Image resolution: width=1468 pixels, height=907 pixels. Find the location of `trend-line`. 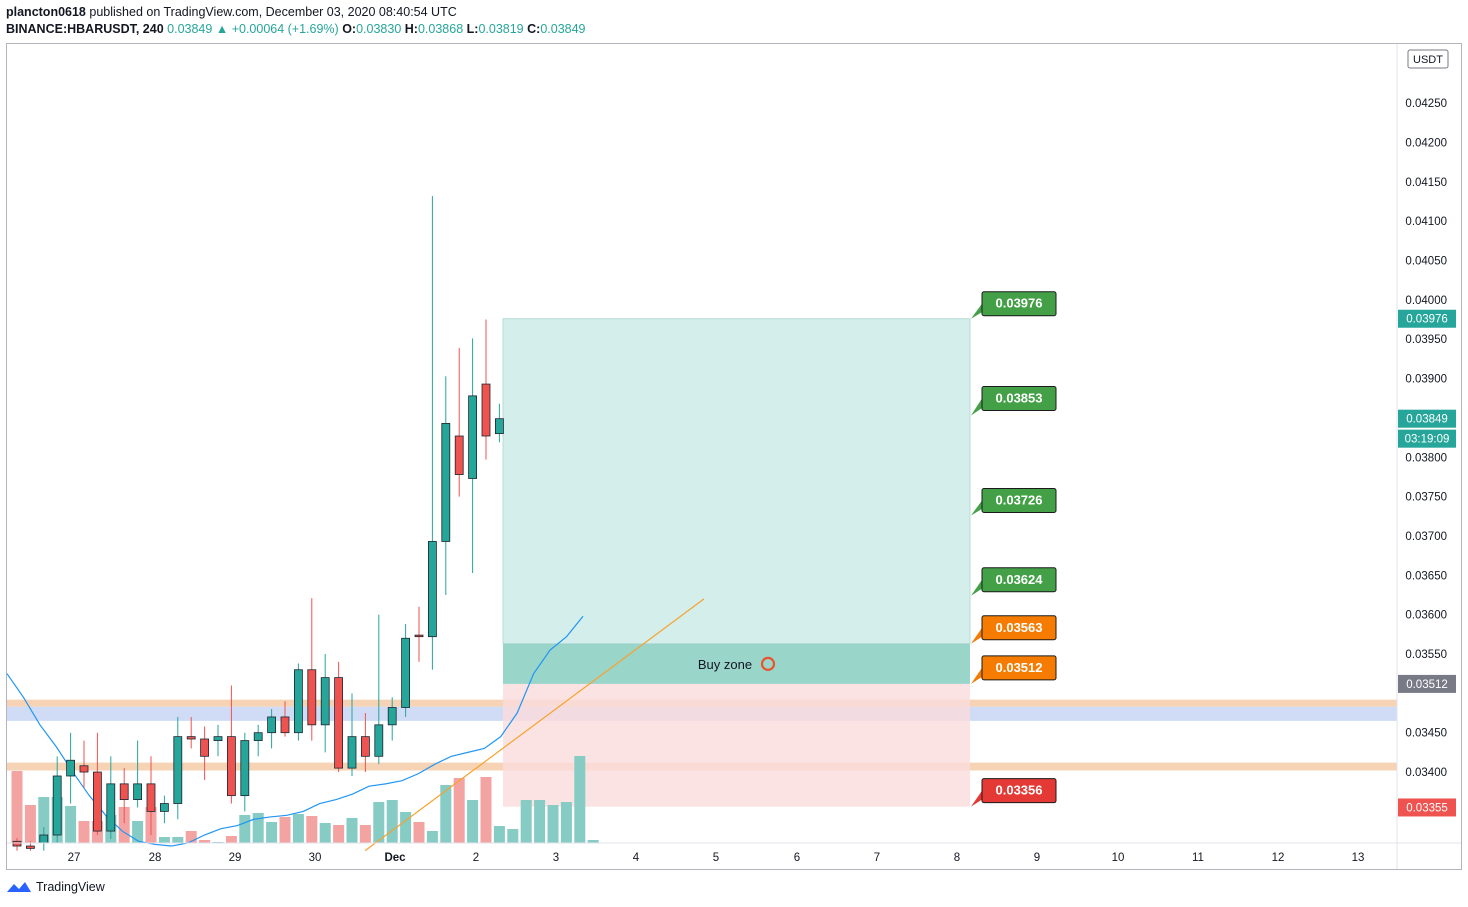

trend-line is located at coordinates (534, 725).